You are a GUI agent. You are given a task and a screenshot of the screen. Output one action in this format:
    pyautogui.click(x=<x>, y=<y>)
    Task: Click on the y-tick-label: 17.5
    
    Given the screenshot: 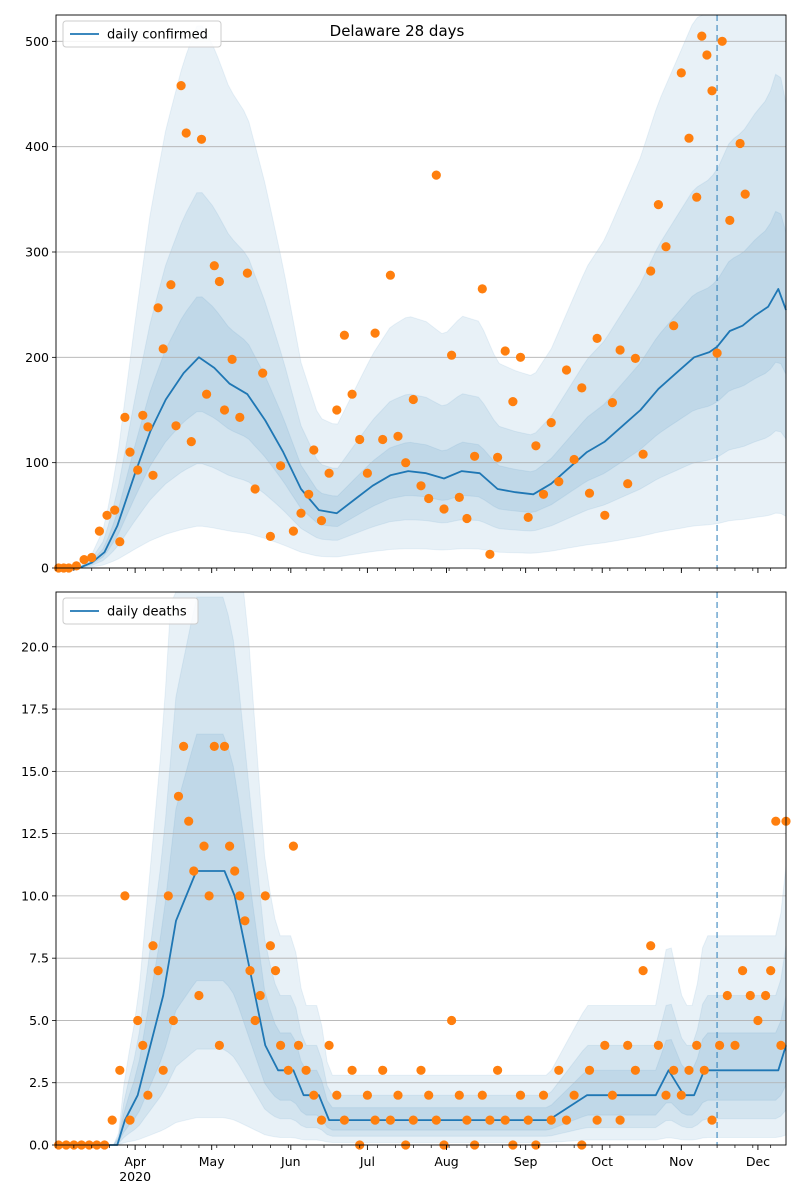 What is the action you would take?
    pyautogui.click(x=35, y=709)
    